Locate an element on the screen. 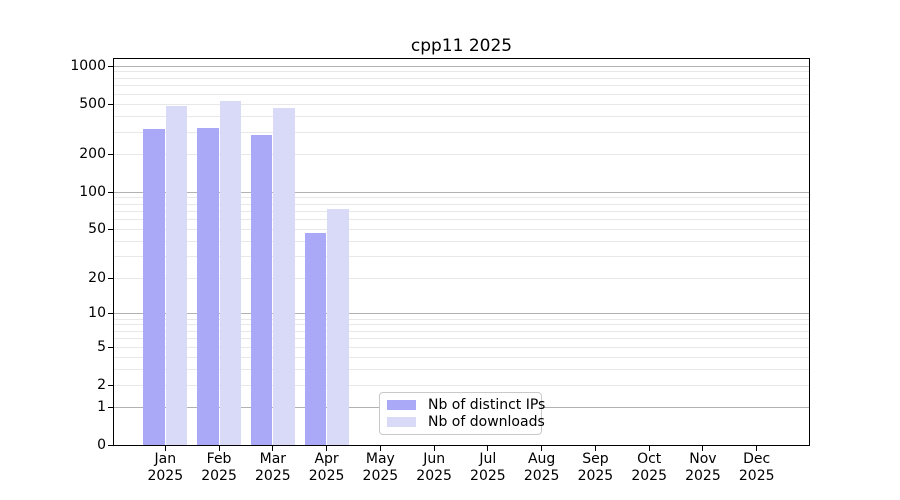 This screenshot has height=500, width=900. y-tick-label: 10 is located at coordinates (97, 313).